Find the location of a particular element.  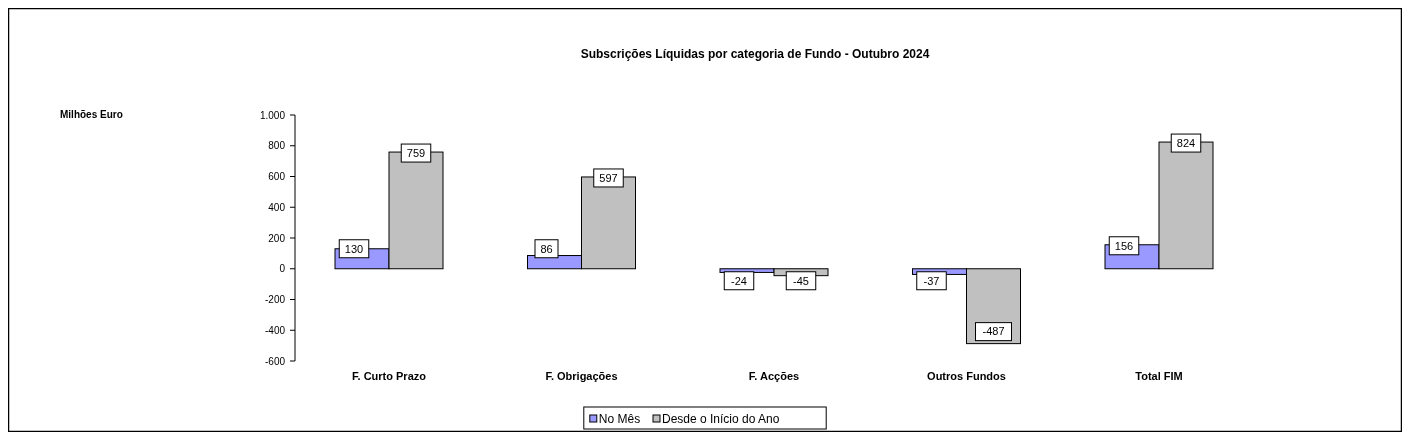

data-label: 86 is located at coordinates (546, 248).